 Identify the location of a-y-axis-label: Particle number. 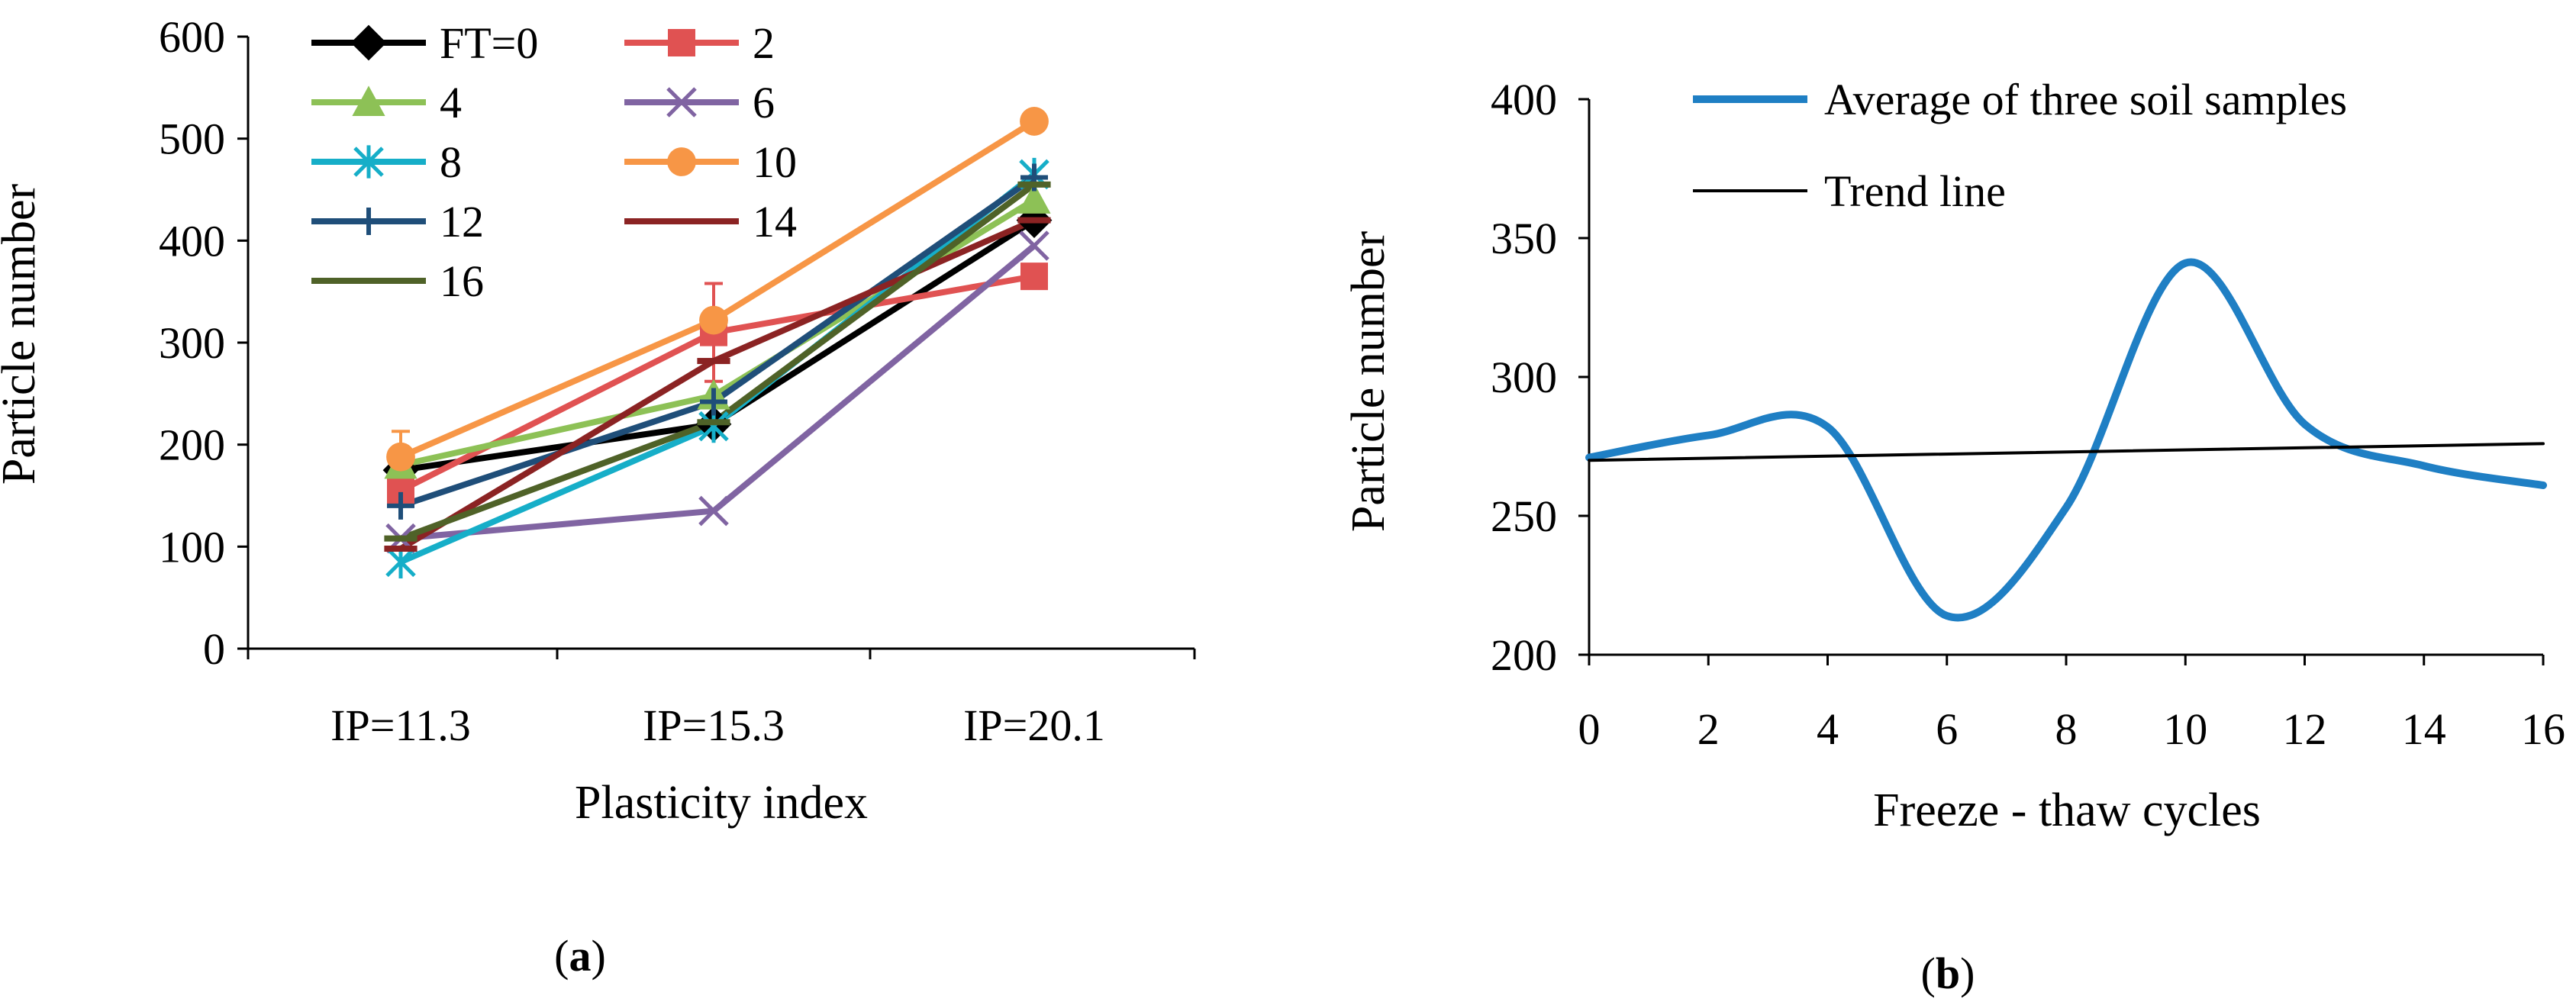
(23, 335).